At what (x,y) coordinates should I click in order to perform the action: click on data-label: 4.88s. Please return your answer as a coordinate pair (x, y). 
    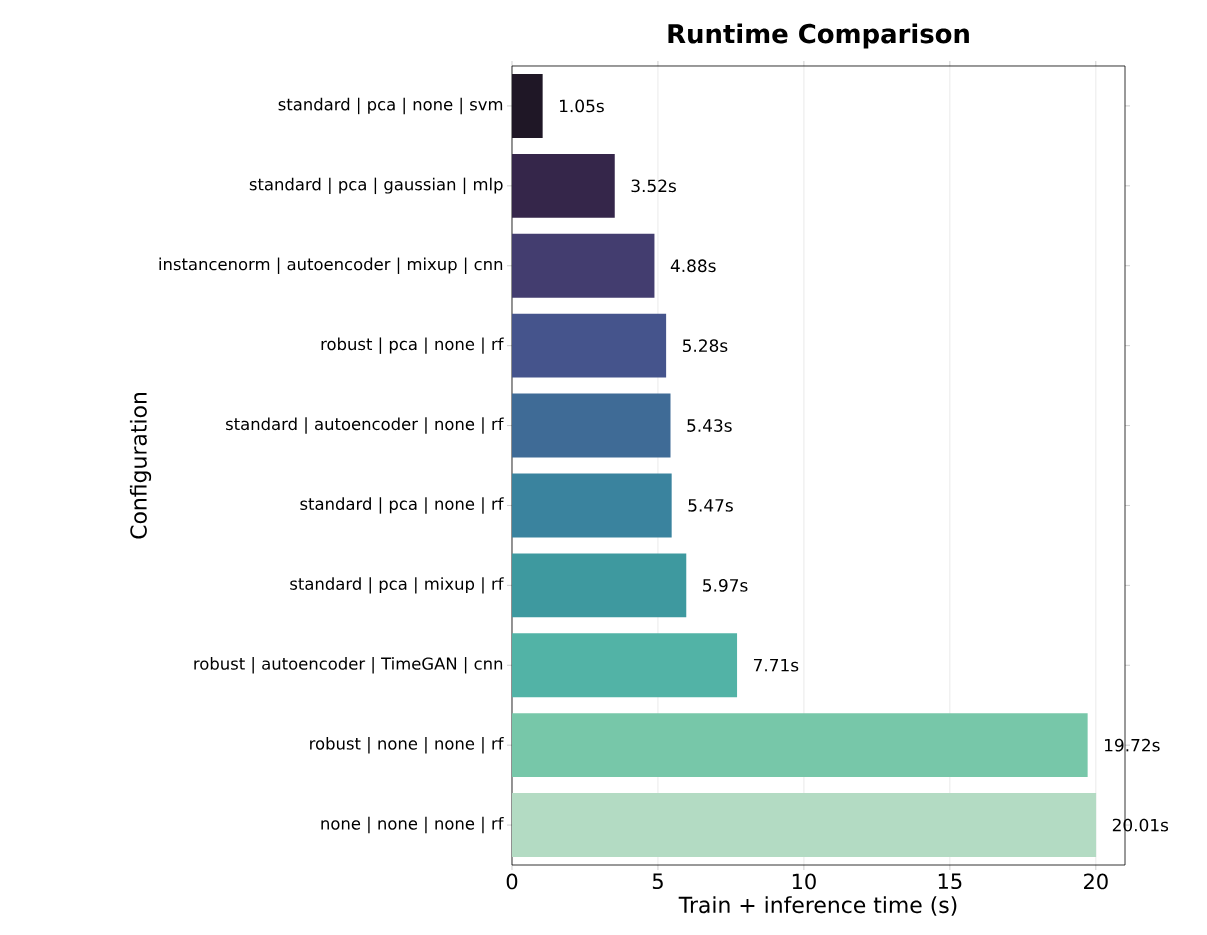
    Looking at the image, I should click on (693, 266).